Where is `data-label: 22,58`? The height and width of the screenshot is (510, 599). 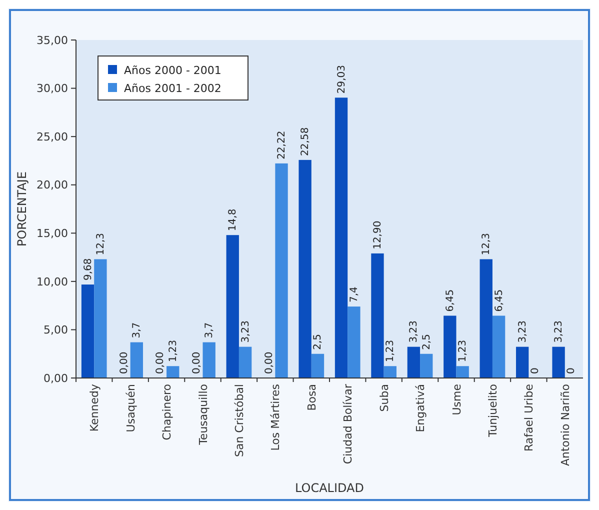
data-label: 22,58 is located at coordinates (306, 141).